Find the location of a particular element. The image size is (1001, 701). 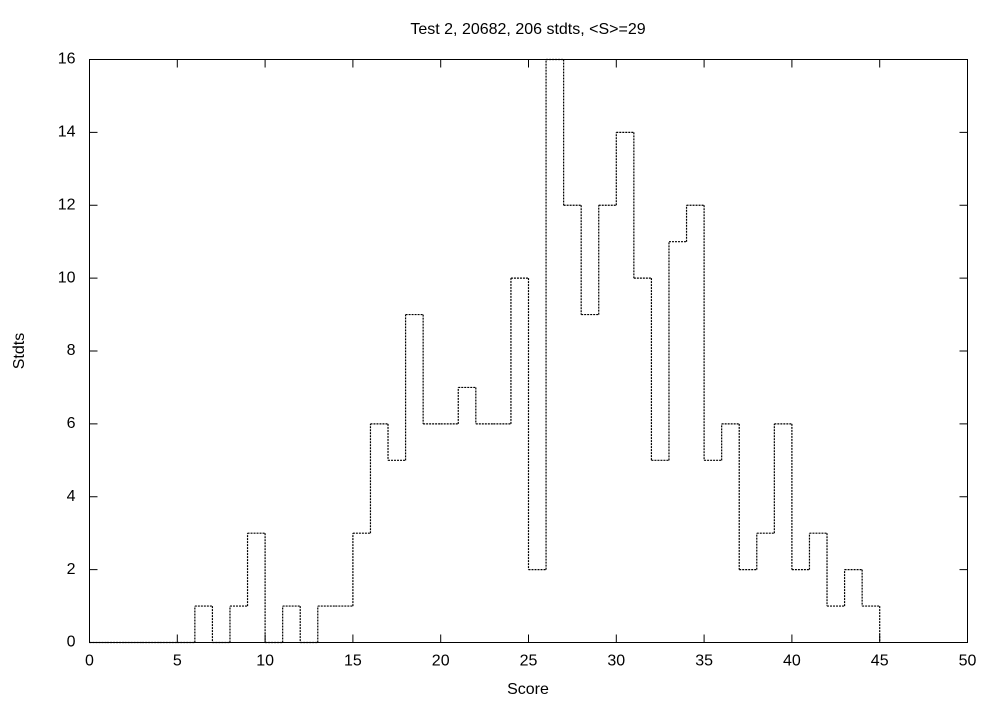

x-axis-label: Score is located at coordinates (528, 689).